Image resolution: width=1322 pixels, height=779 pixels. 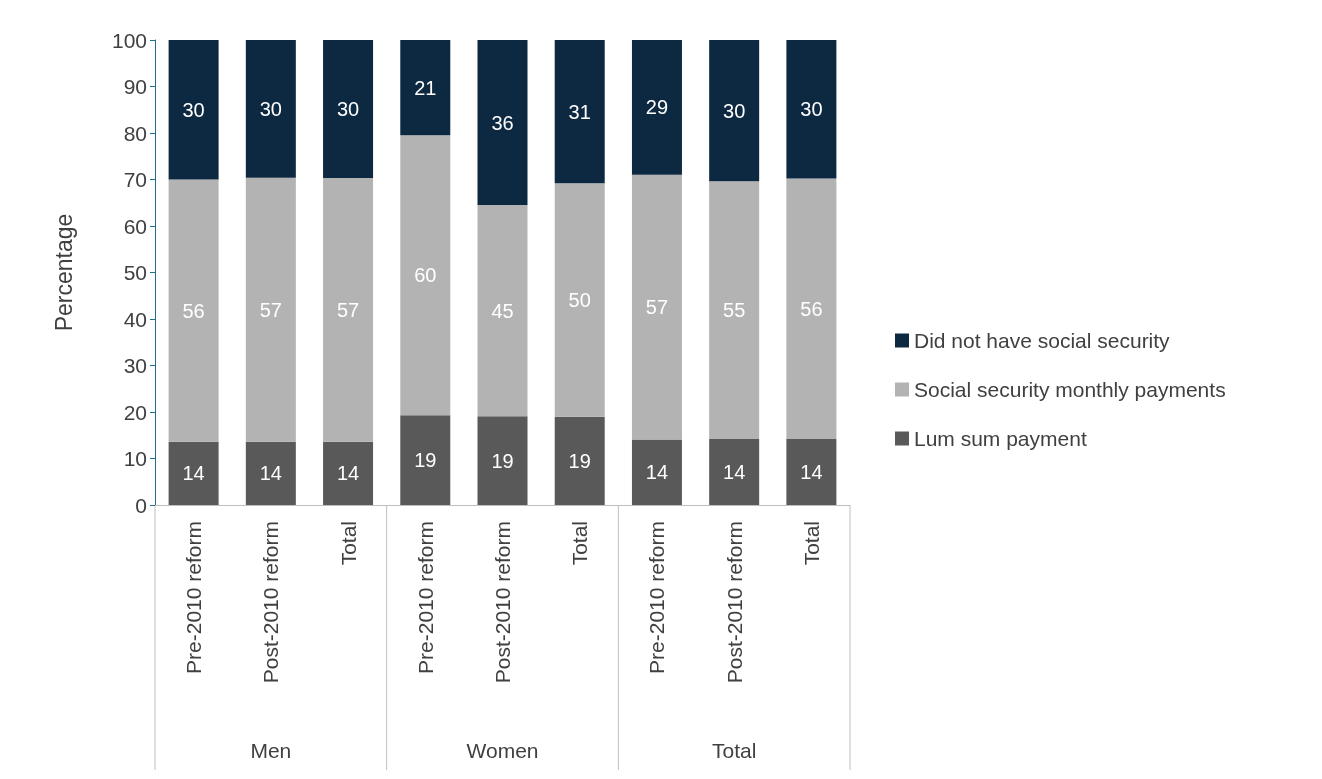 I want to click on data-label: 31, so click(x=579, y=111).